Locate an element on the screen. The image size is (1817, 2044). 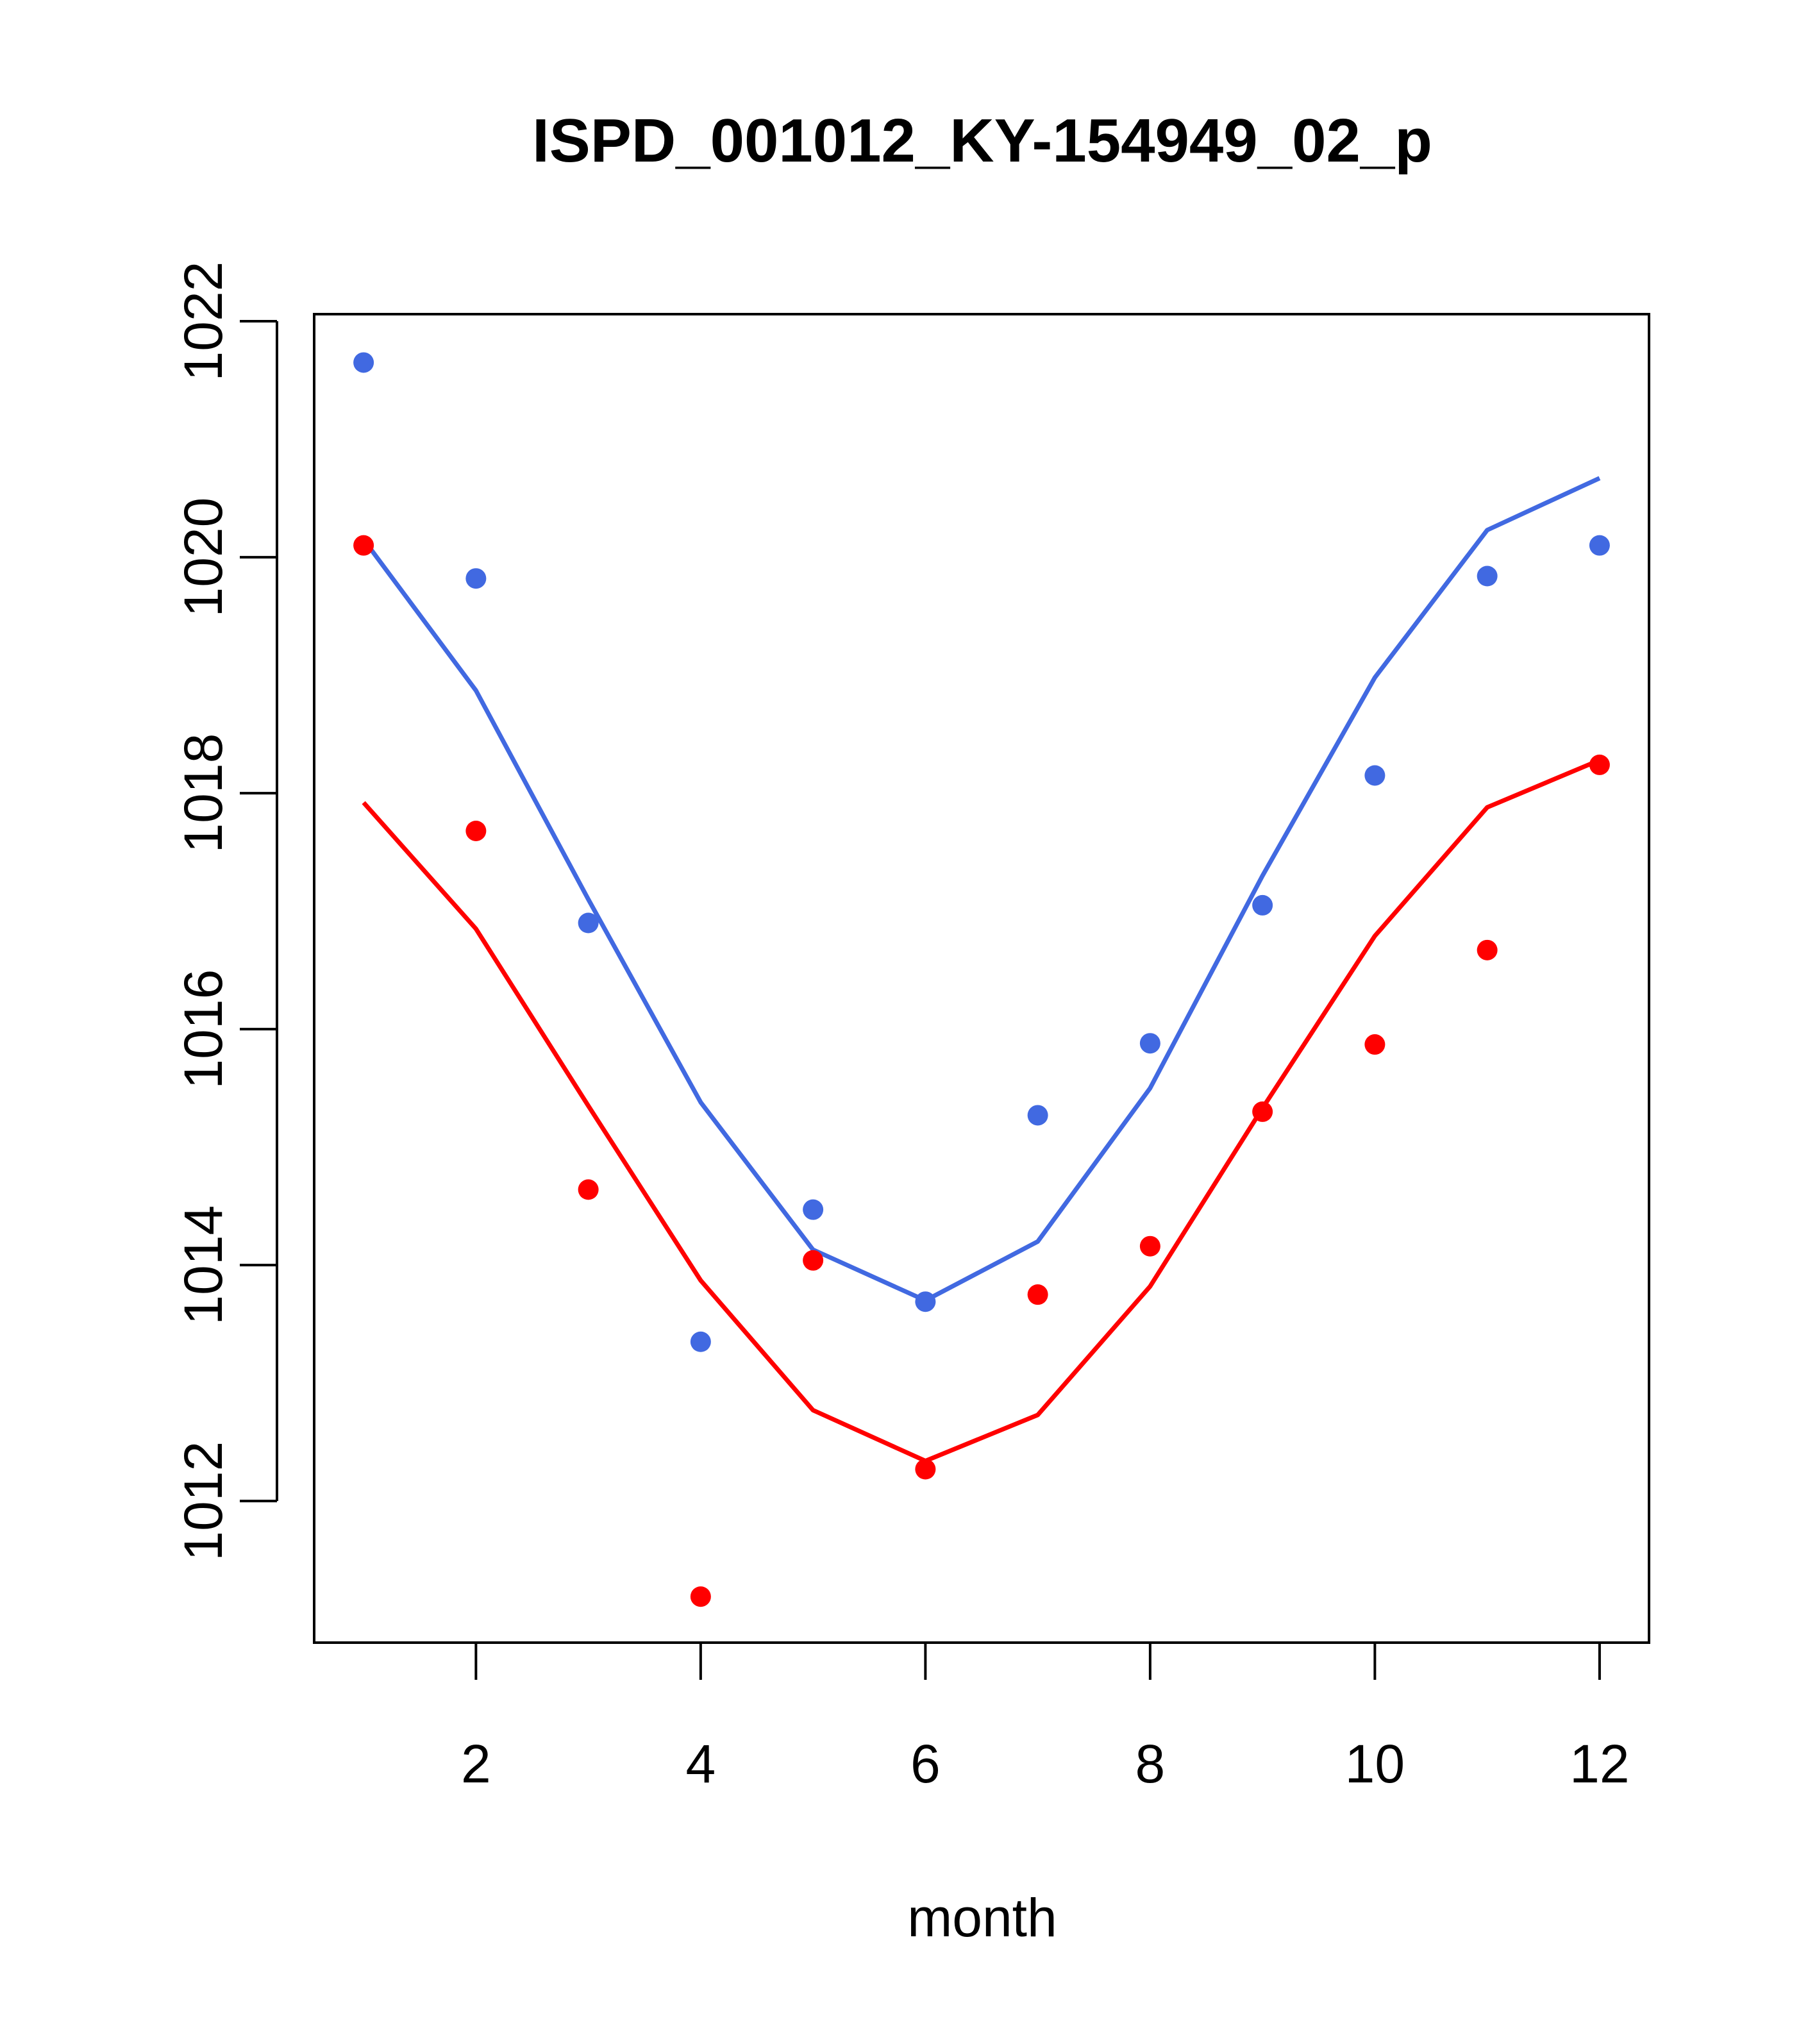
x-tick-label: 12 is located at coordinates (1600, 1764).